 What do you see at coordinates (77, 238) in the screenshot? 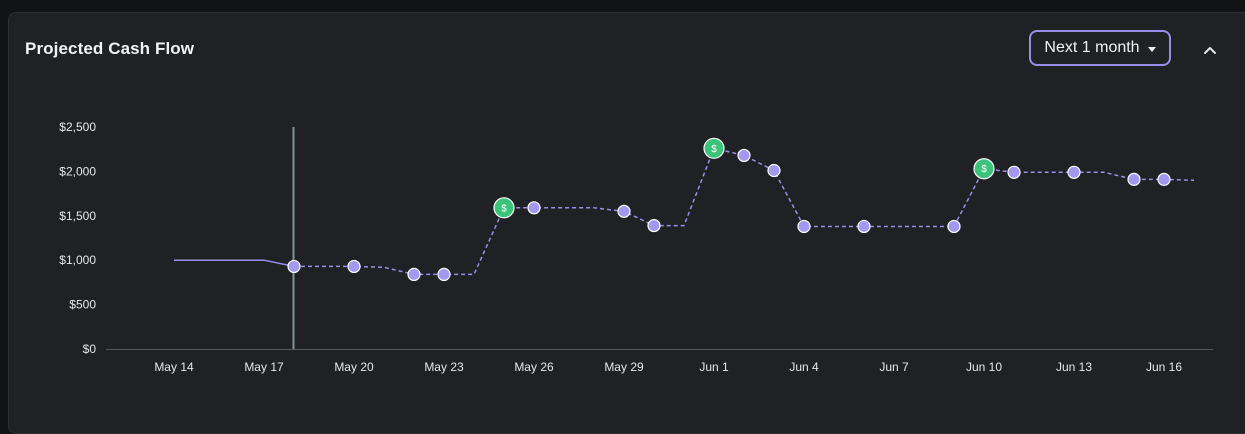
I see `y-axis: $0 $500 $1,000 $1,500 $2,000 $2,500` at bounding box center [77, 238].